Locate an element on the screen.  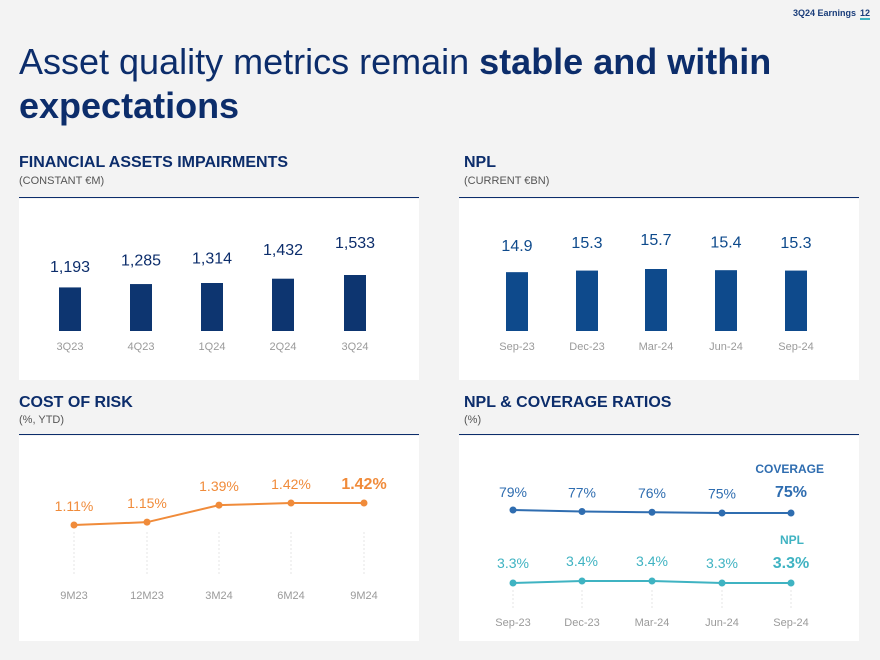
page-number: 12 is located at coordinates (864, 14).